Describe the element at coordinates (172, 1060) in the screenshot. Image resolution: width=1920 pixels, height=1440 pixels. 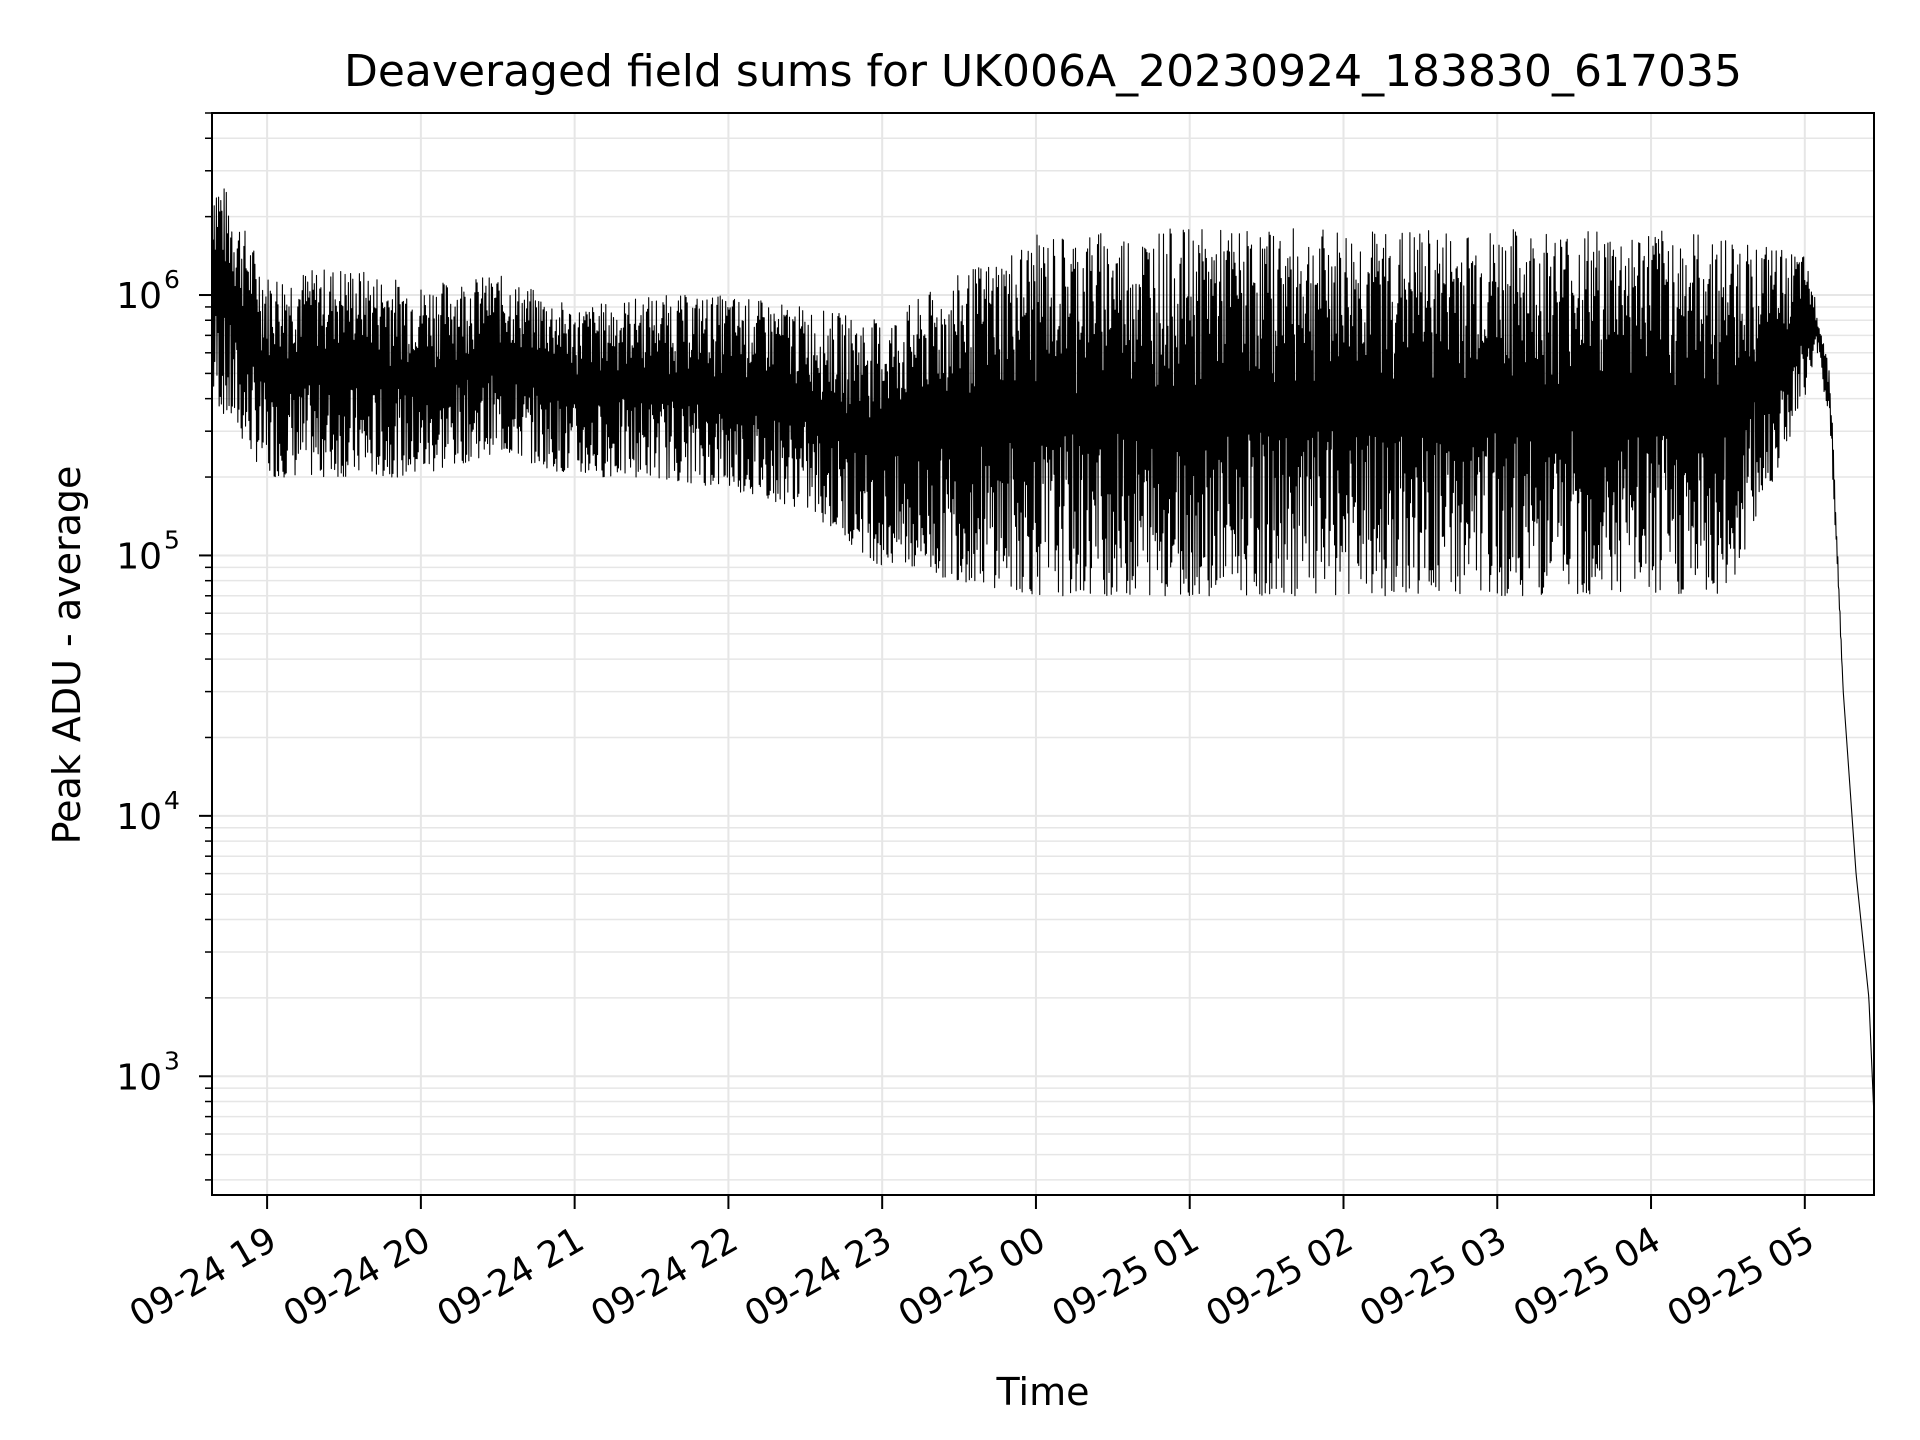
I see `y-tick-exponent: 3` at that location.